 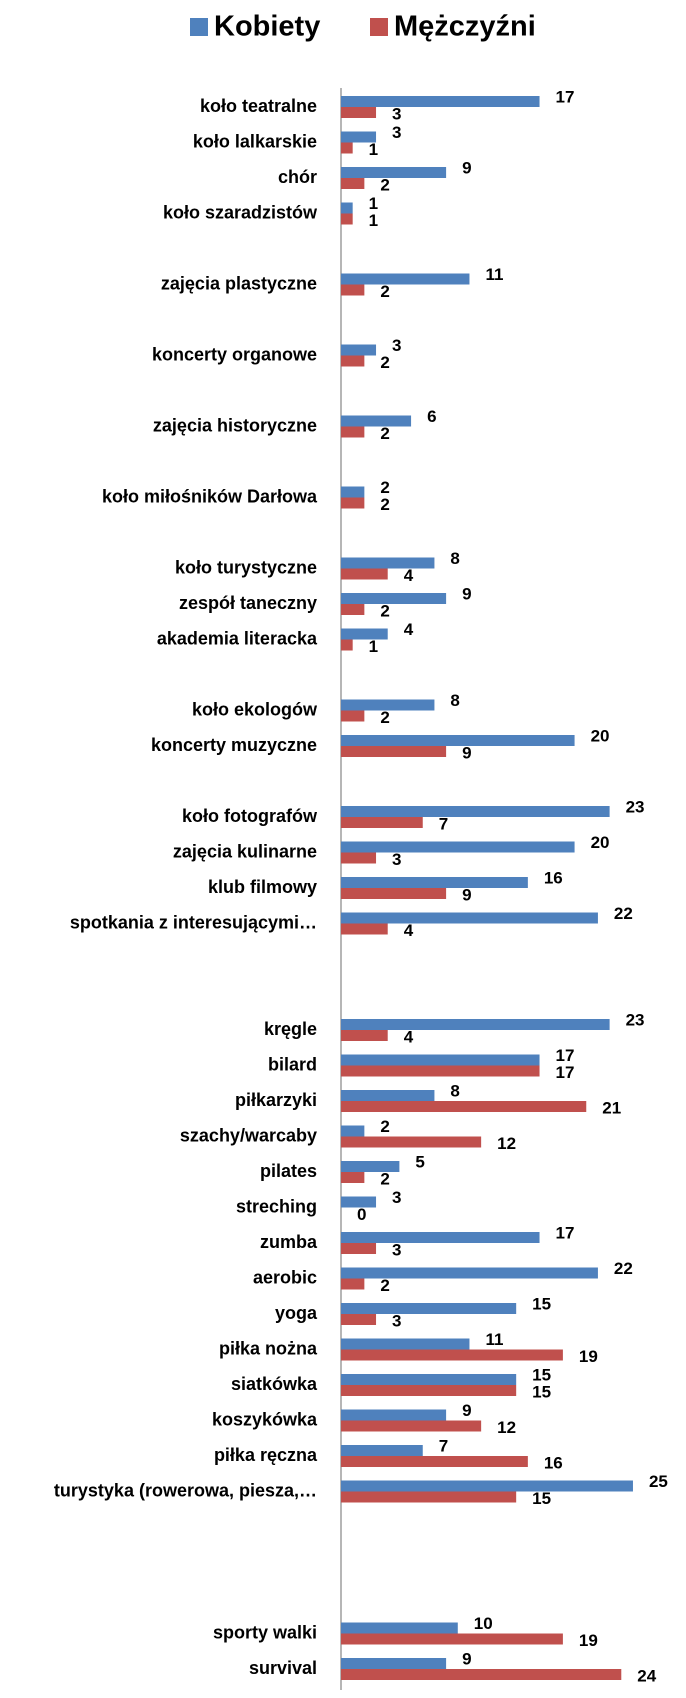 What do you see at coordinates (292, 1064) in the screenshot?
I see `category-label: bilard` at bounding box center [292, 1064].